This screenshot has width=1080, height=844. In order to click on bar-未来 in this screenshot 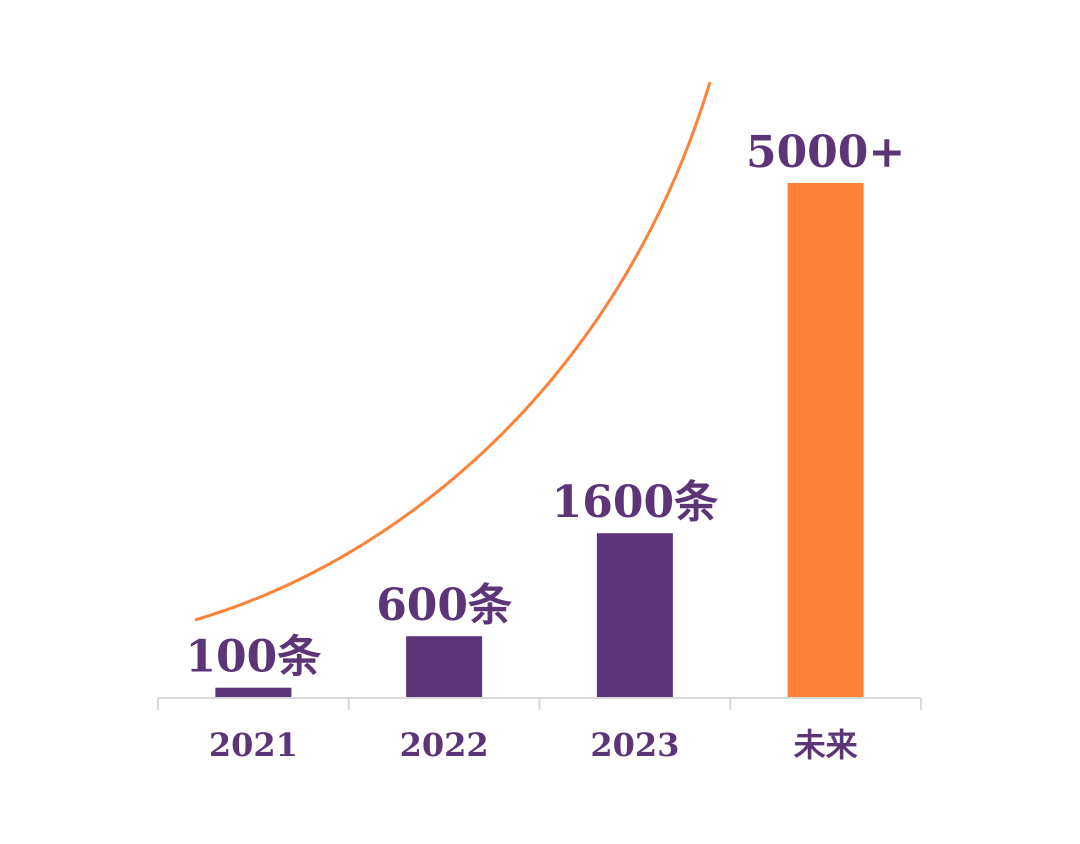, I will do `click(825, 440)`.